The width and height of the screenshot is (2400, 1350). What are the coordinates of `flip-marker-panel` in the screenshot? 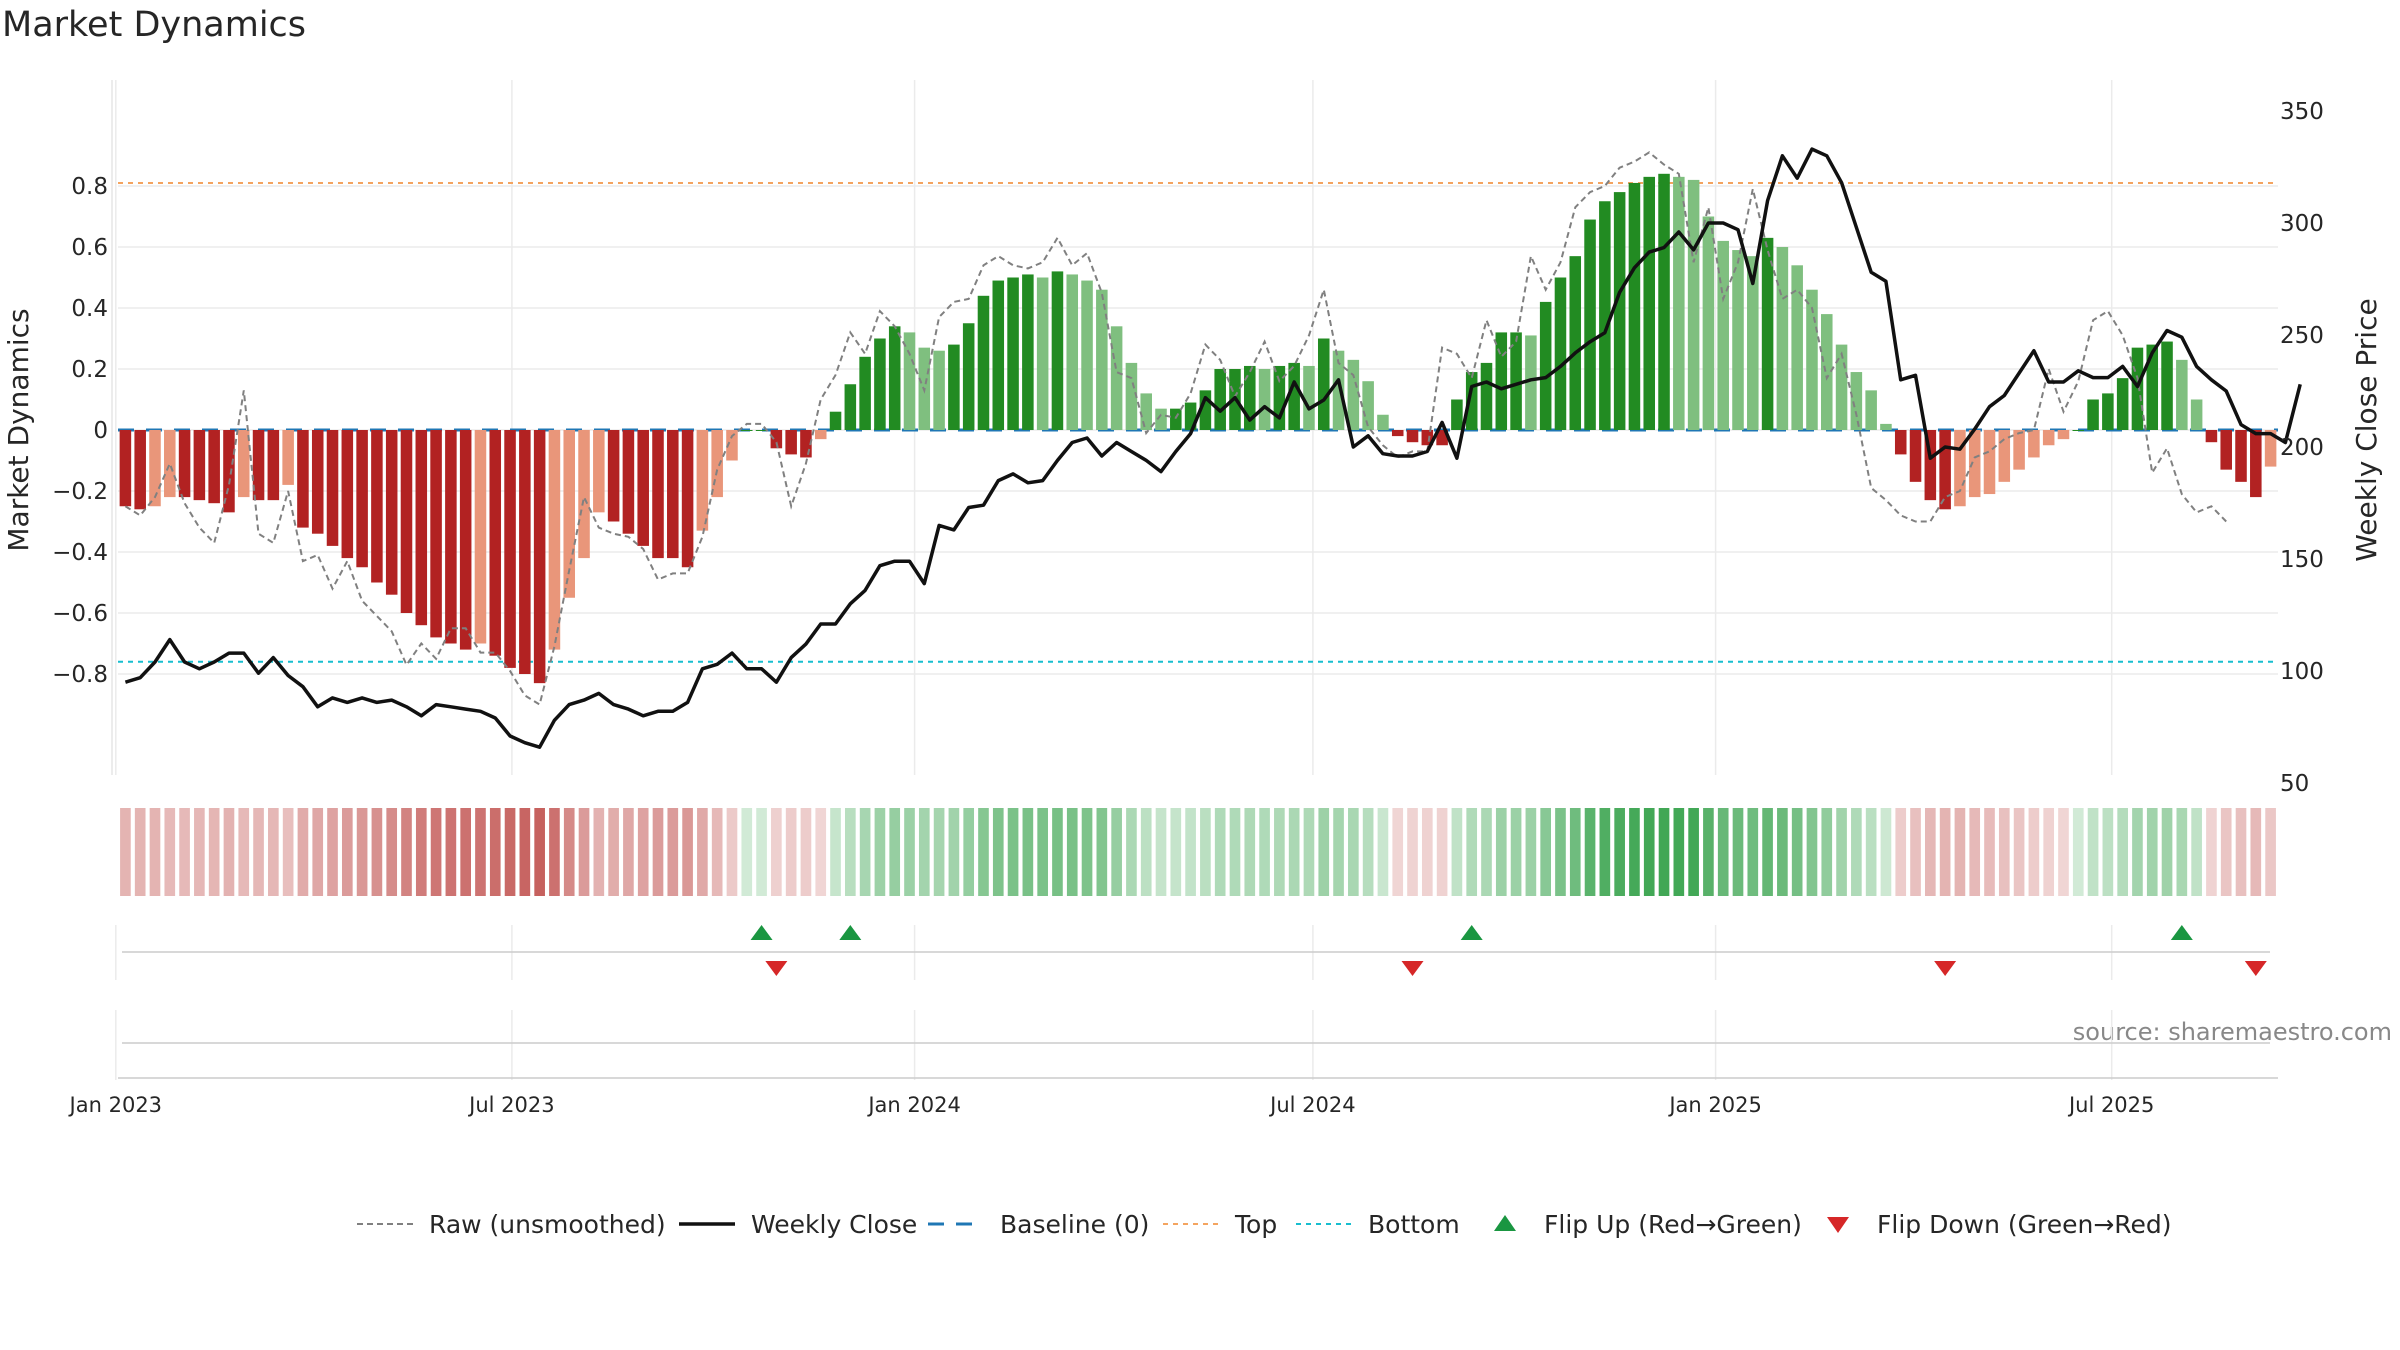 It's located at (1196, 1002).